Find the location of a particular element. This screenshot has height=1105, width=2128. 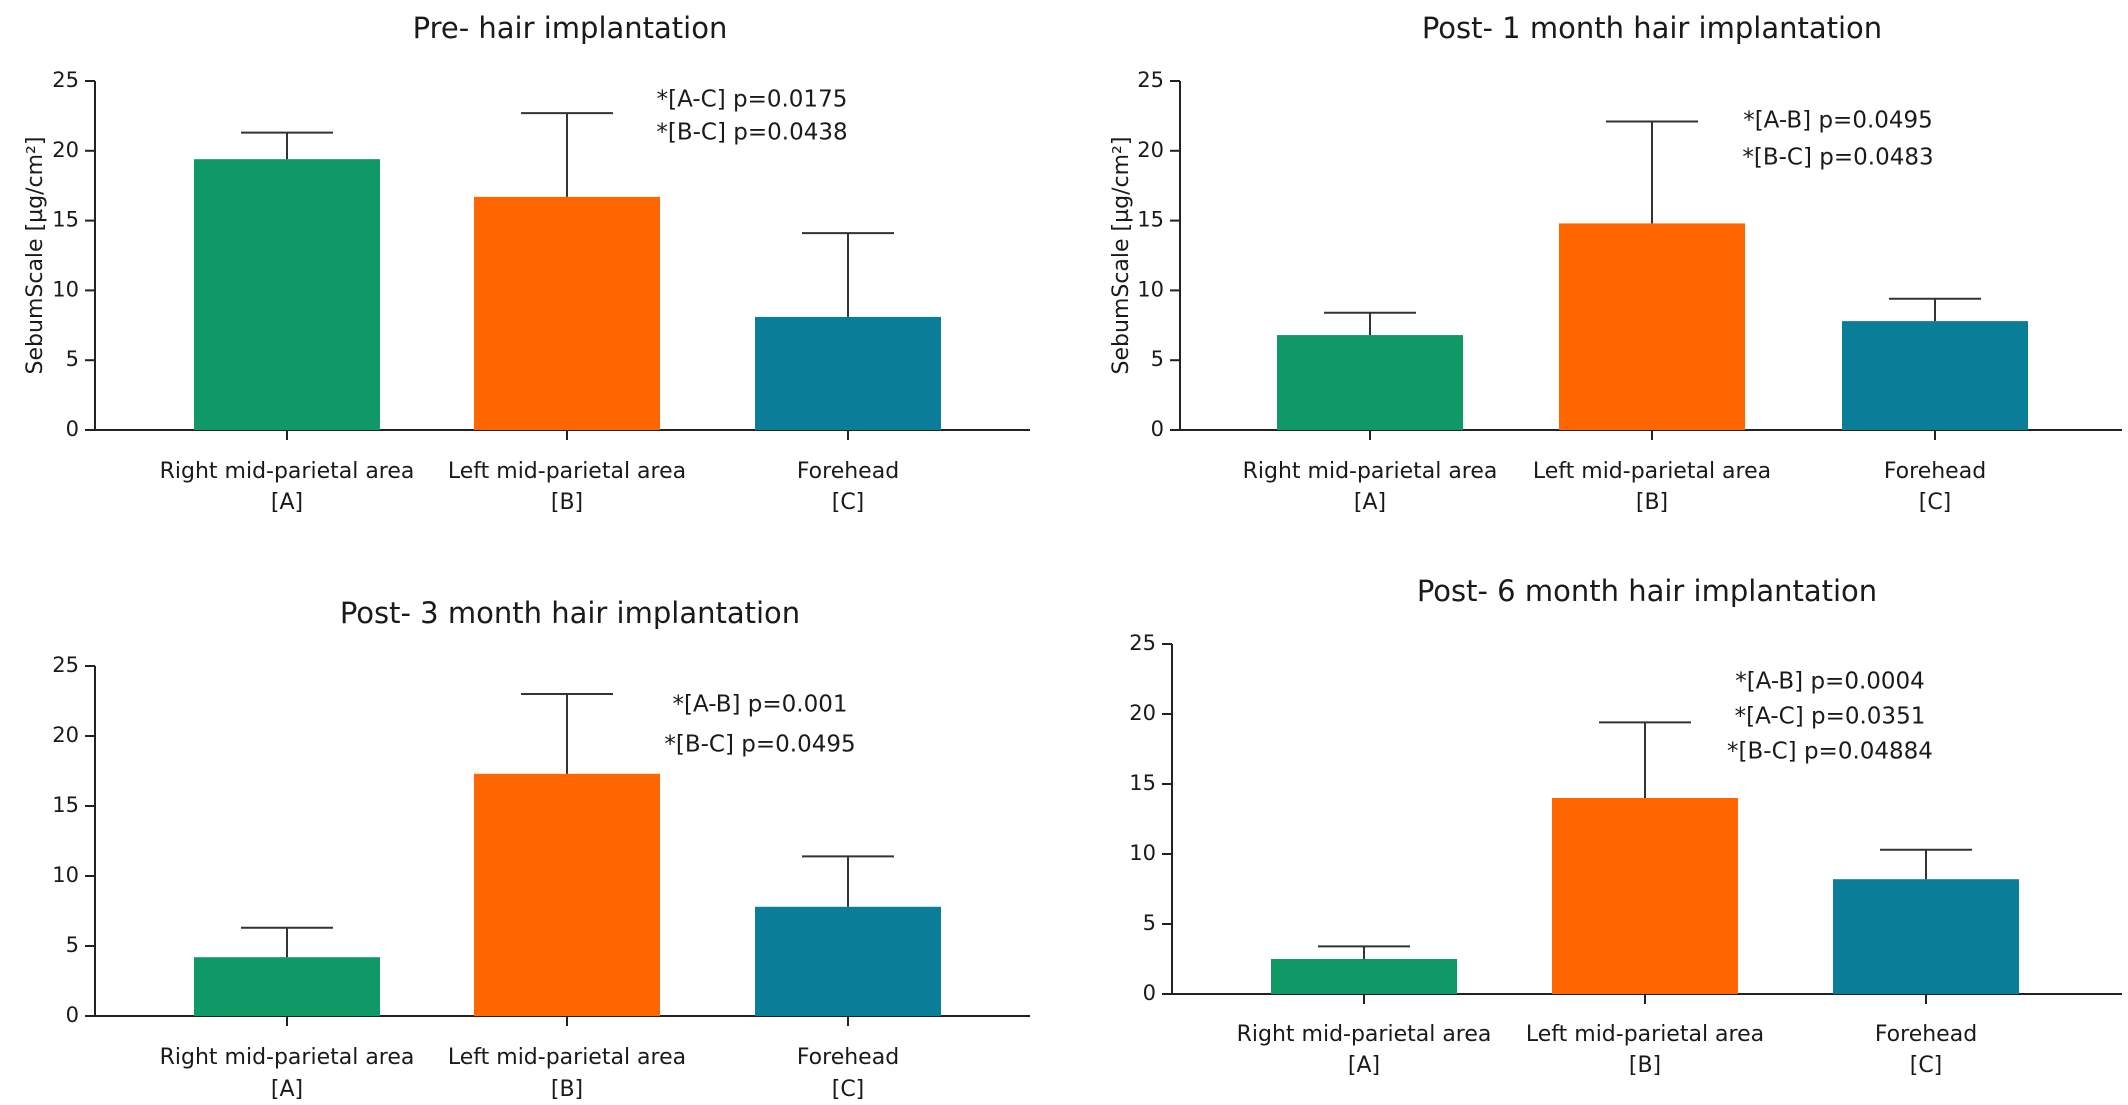

significance-annotation: *[A-B] p=0.0004 is located at coordinates (1830, 682).